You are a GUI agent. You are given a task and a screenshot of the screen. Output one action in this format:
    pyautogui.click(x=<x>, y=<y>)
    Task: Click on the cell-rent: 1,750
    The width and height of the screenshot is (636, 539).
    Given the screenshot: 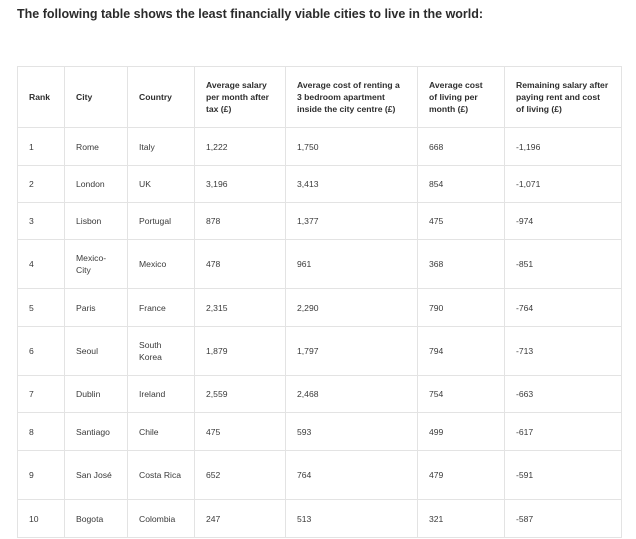 What is the action you would take?
    pyautogui.click(x=351, y=146)
    